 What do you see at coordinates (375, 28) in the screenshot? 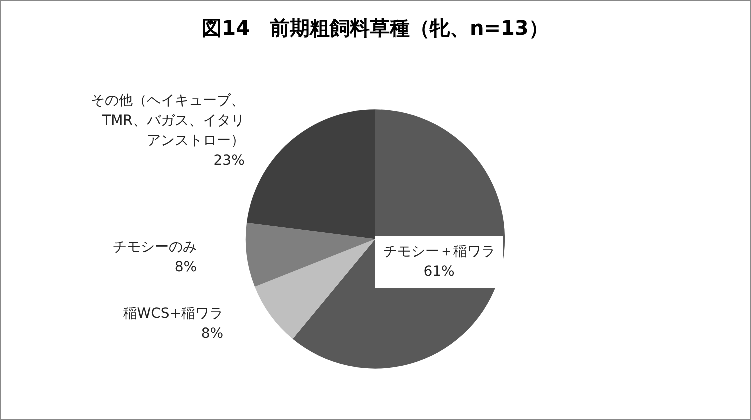
I see `chart-title: 図14 前期粗飼料草種（牝、n=13）` at bounding box center [375, 28].